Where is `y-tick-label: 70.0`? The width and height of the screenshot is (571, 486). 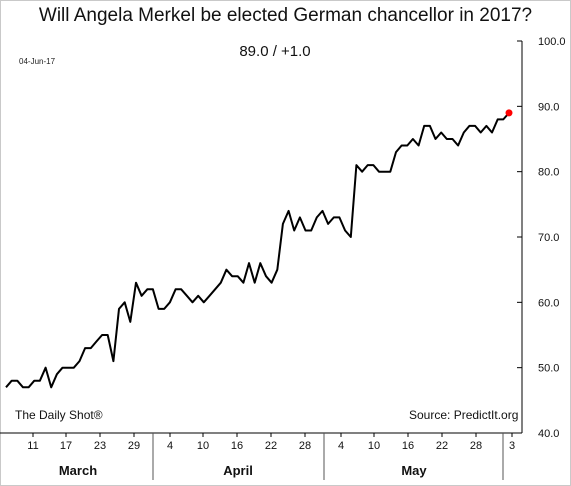 y-tick-label: 70.0 is located at coordinates (548, 238).